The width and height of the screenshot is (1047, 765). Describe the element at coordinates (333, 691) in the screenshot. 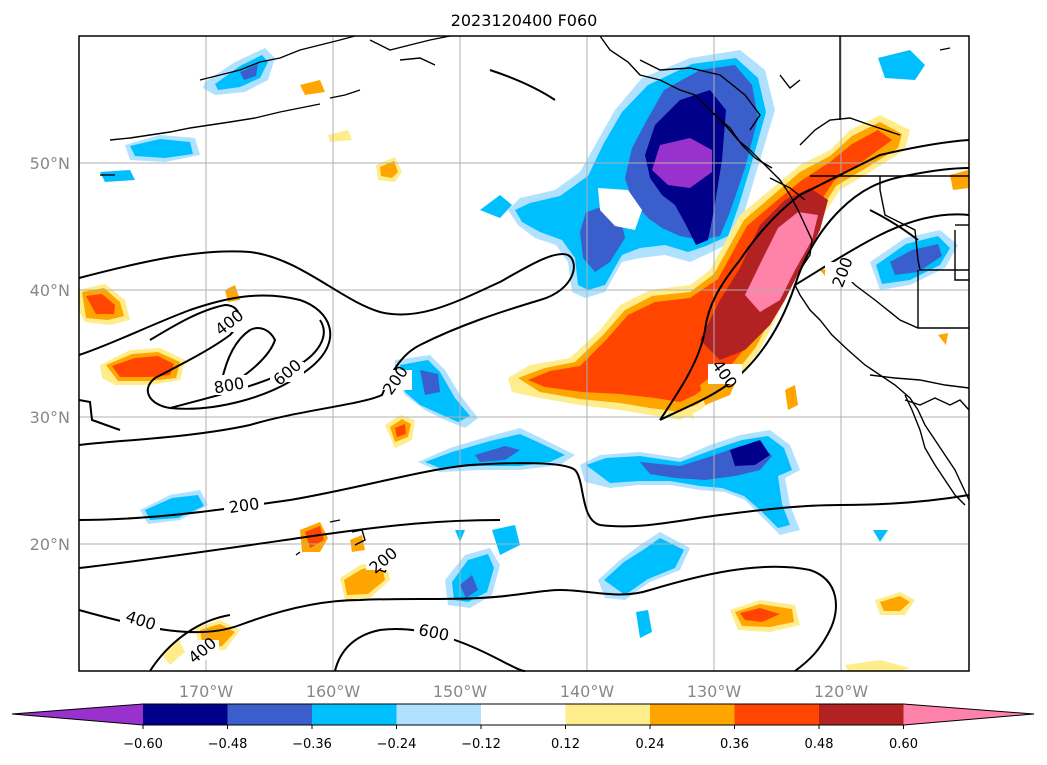

I see `lon-label: 160°W` at that location.